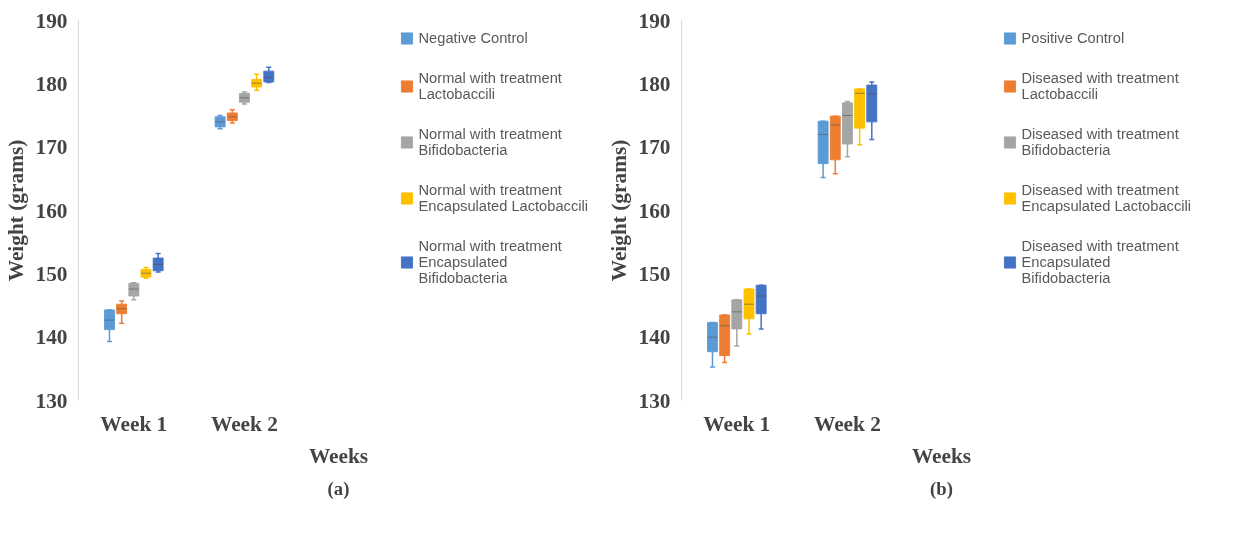  I want to click on legend-label: Diseased with treatment Encapsulated Bifidobacteria, so click(1100, 262).